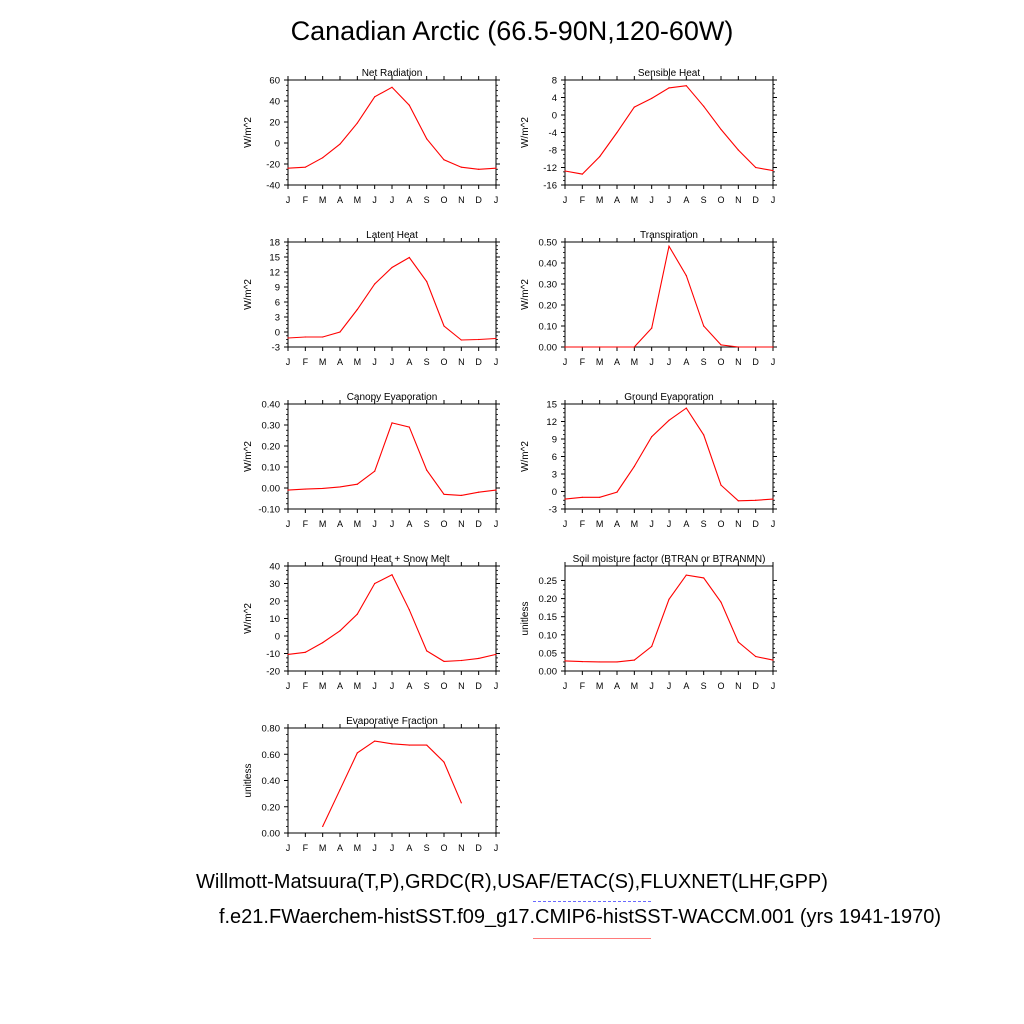 This screenshot has height=1024, width=1024. What do you see at coordinates (392, 235) in the screenshot?
I see `panel-title: Latent Heat` at bounding box center [392, 235].